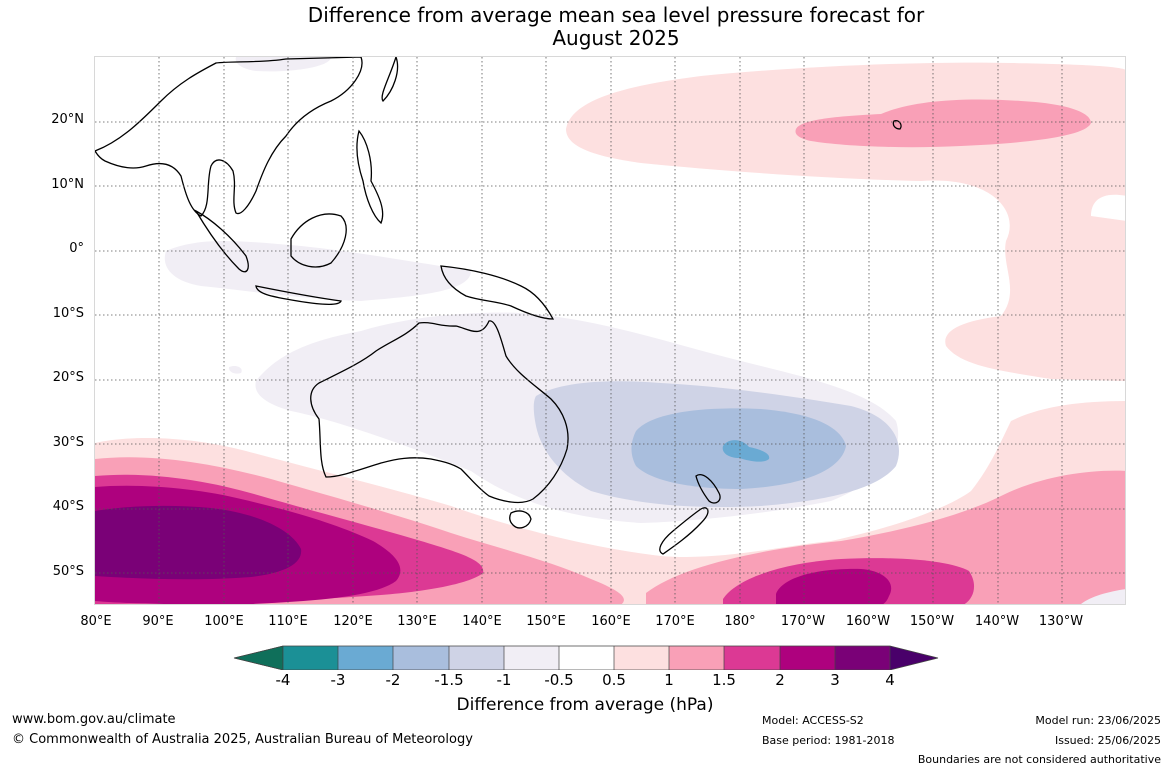  I want to click on new-guinea-outline, so click(497, 292).